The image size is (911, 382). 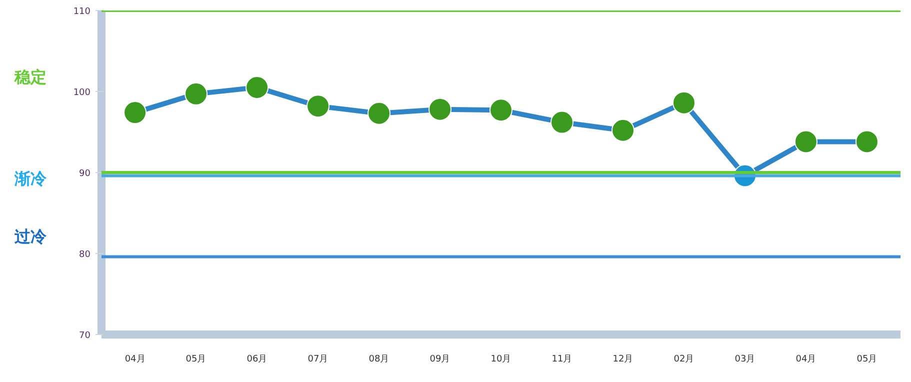 I want to click on y-tick-label: 70, so click(x=85, y=336).